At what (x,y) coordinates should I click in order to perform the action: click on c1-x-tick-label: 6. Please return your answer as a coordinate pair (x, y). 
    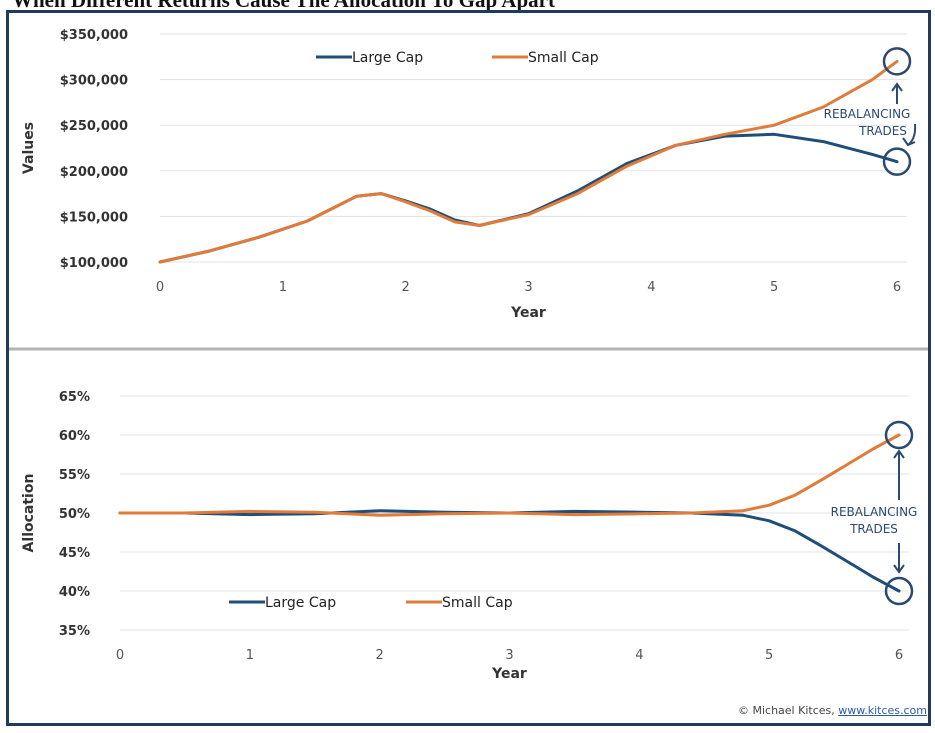
    Looking at the image, I should click on (897, 287).